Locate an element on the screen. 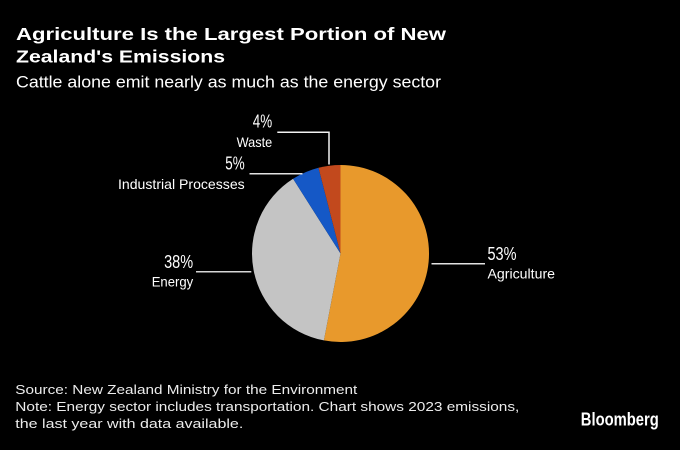  svg-text: Waste is located at coordinates (255, 142).